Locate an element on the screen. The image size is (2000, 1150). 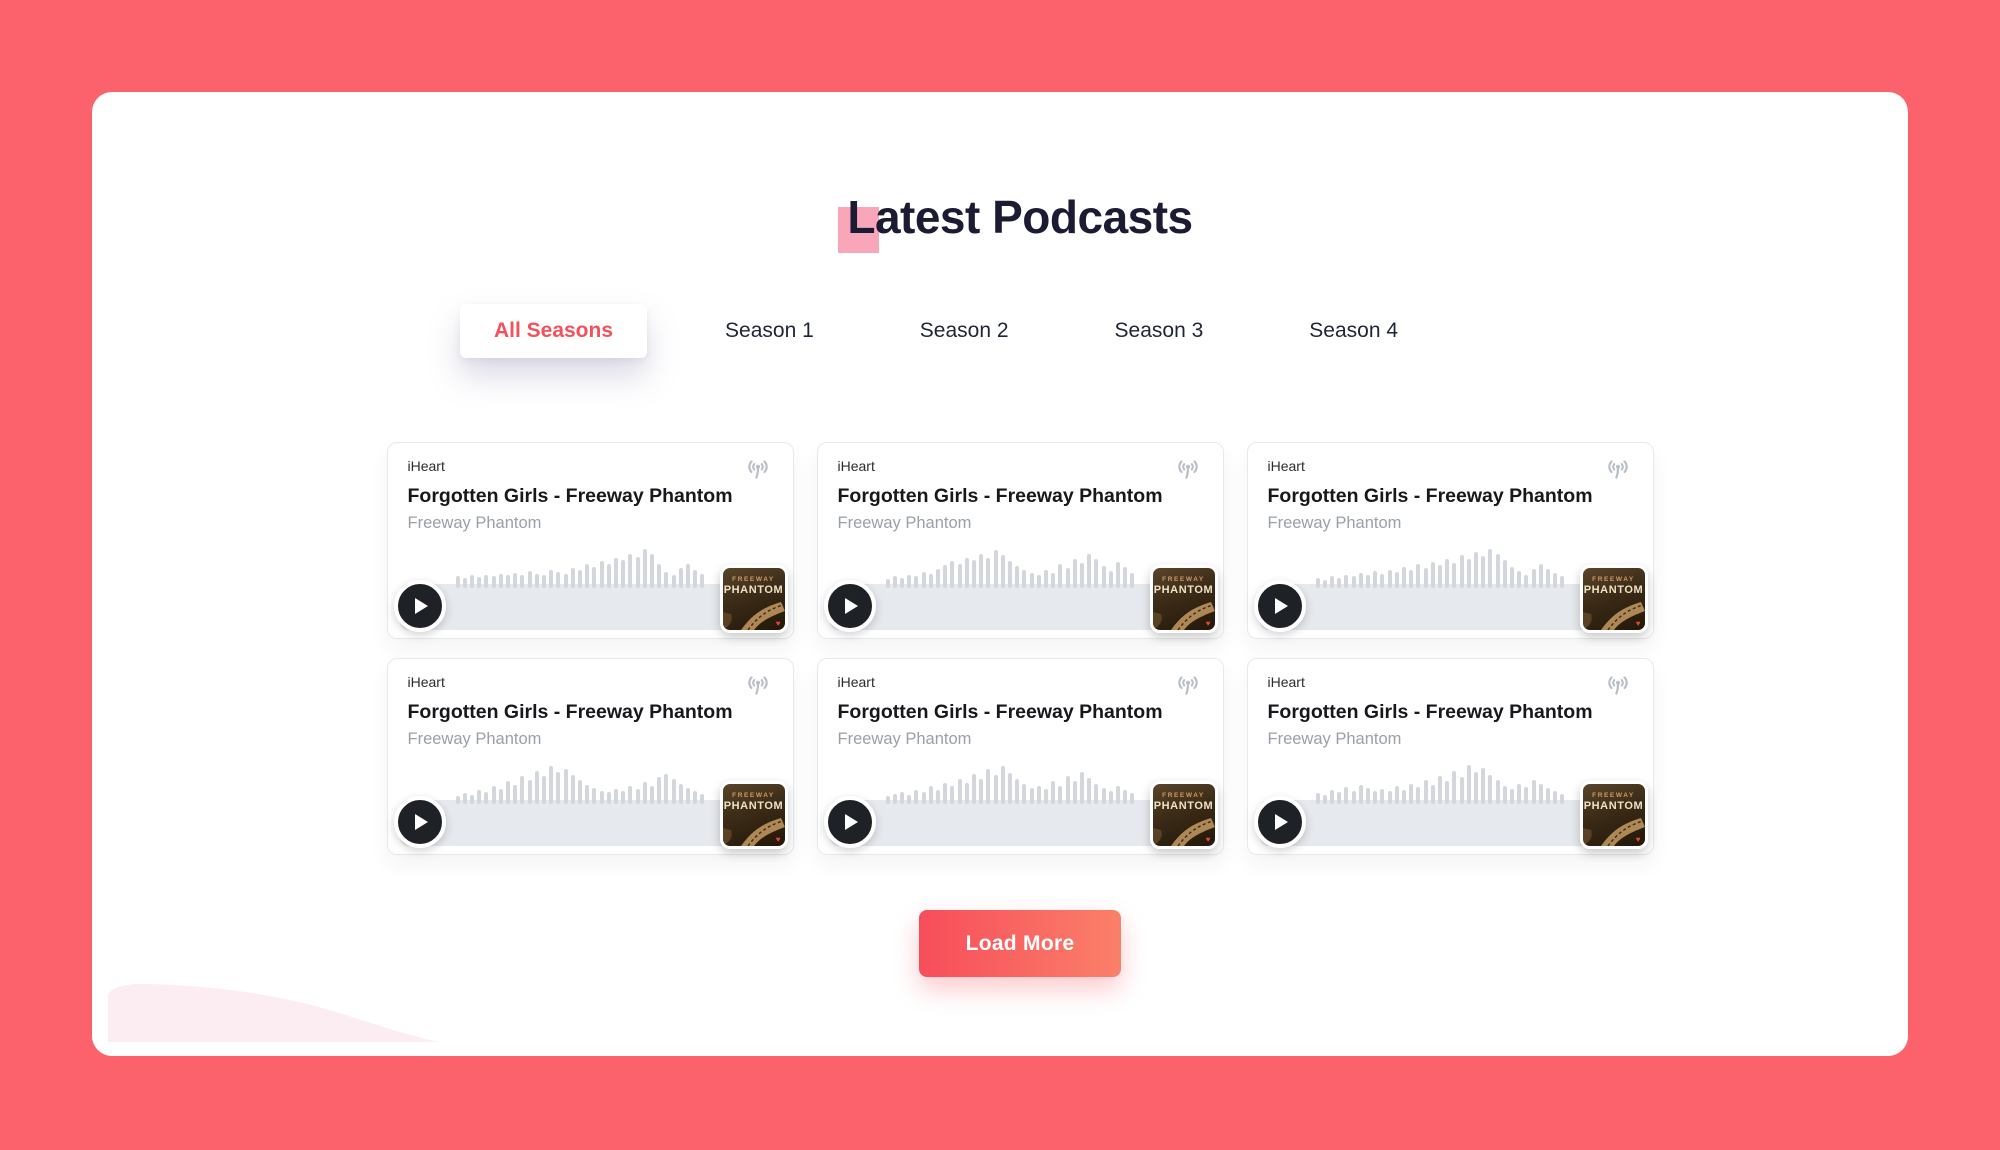
tab-season-2: Season 2 is located at coordinates (964, 331).